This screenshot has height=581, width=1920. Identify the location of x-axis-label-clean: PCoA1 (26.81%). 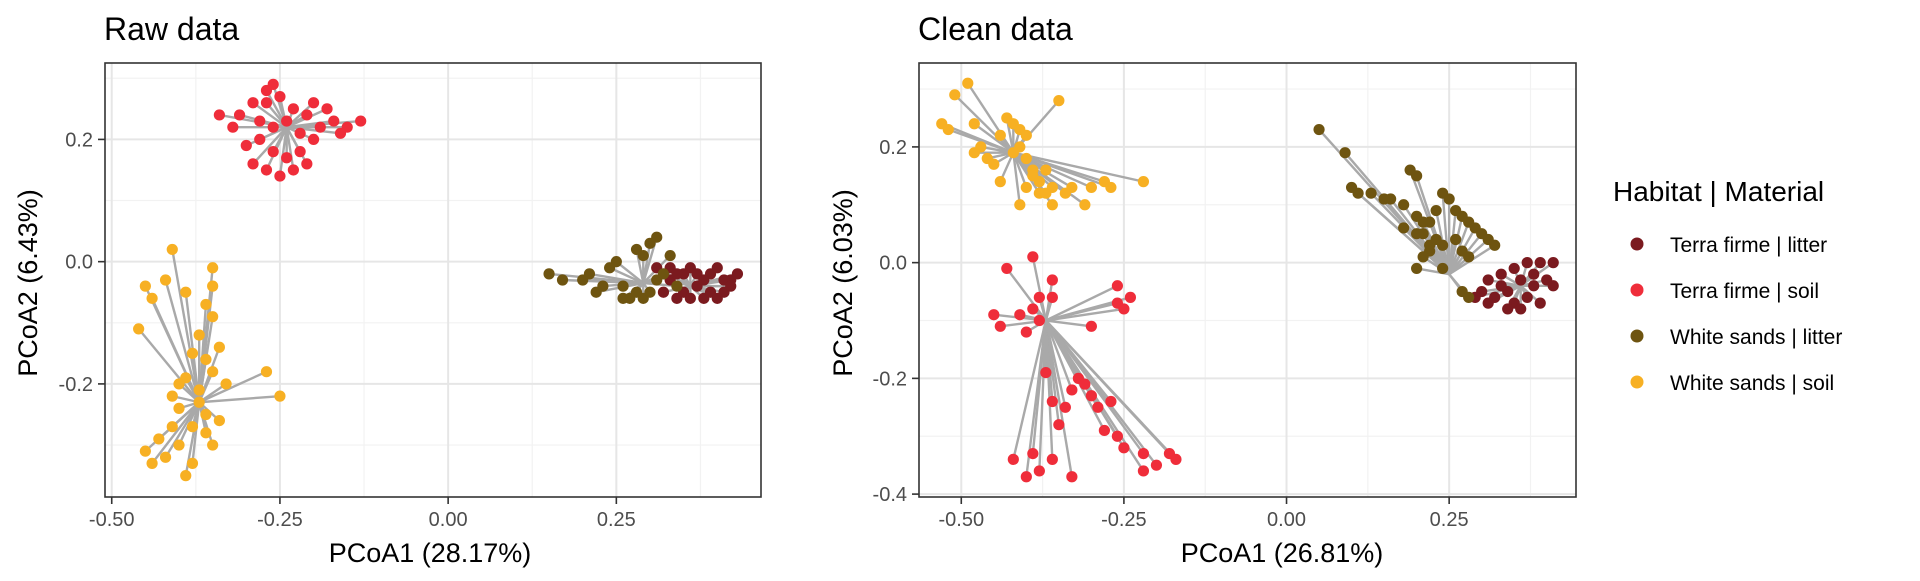
(1282, 553).